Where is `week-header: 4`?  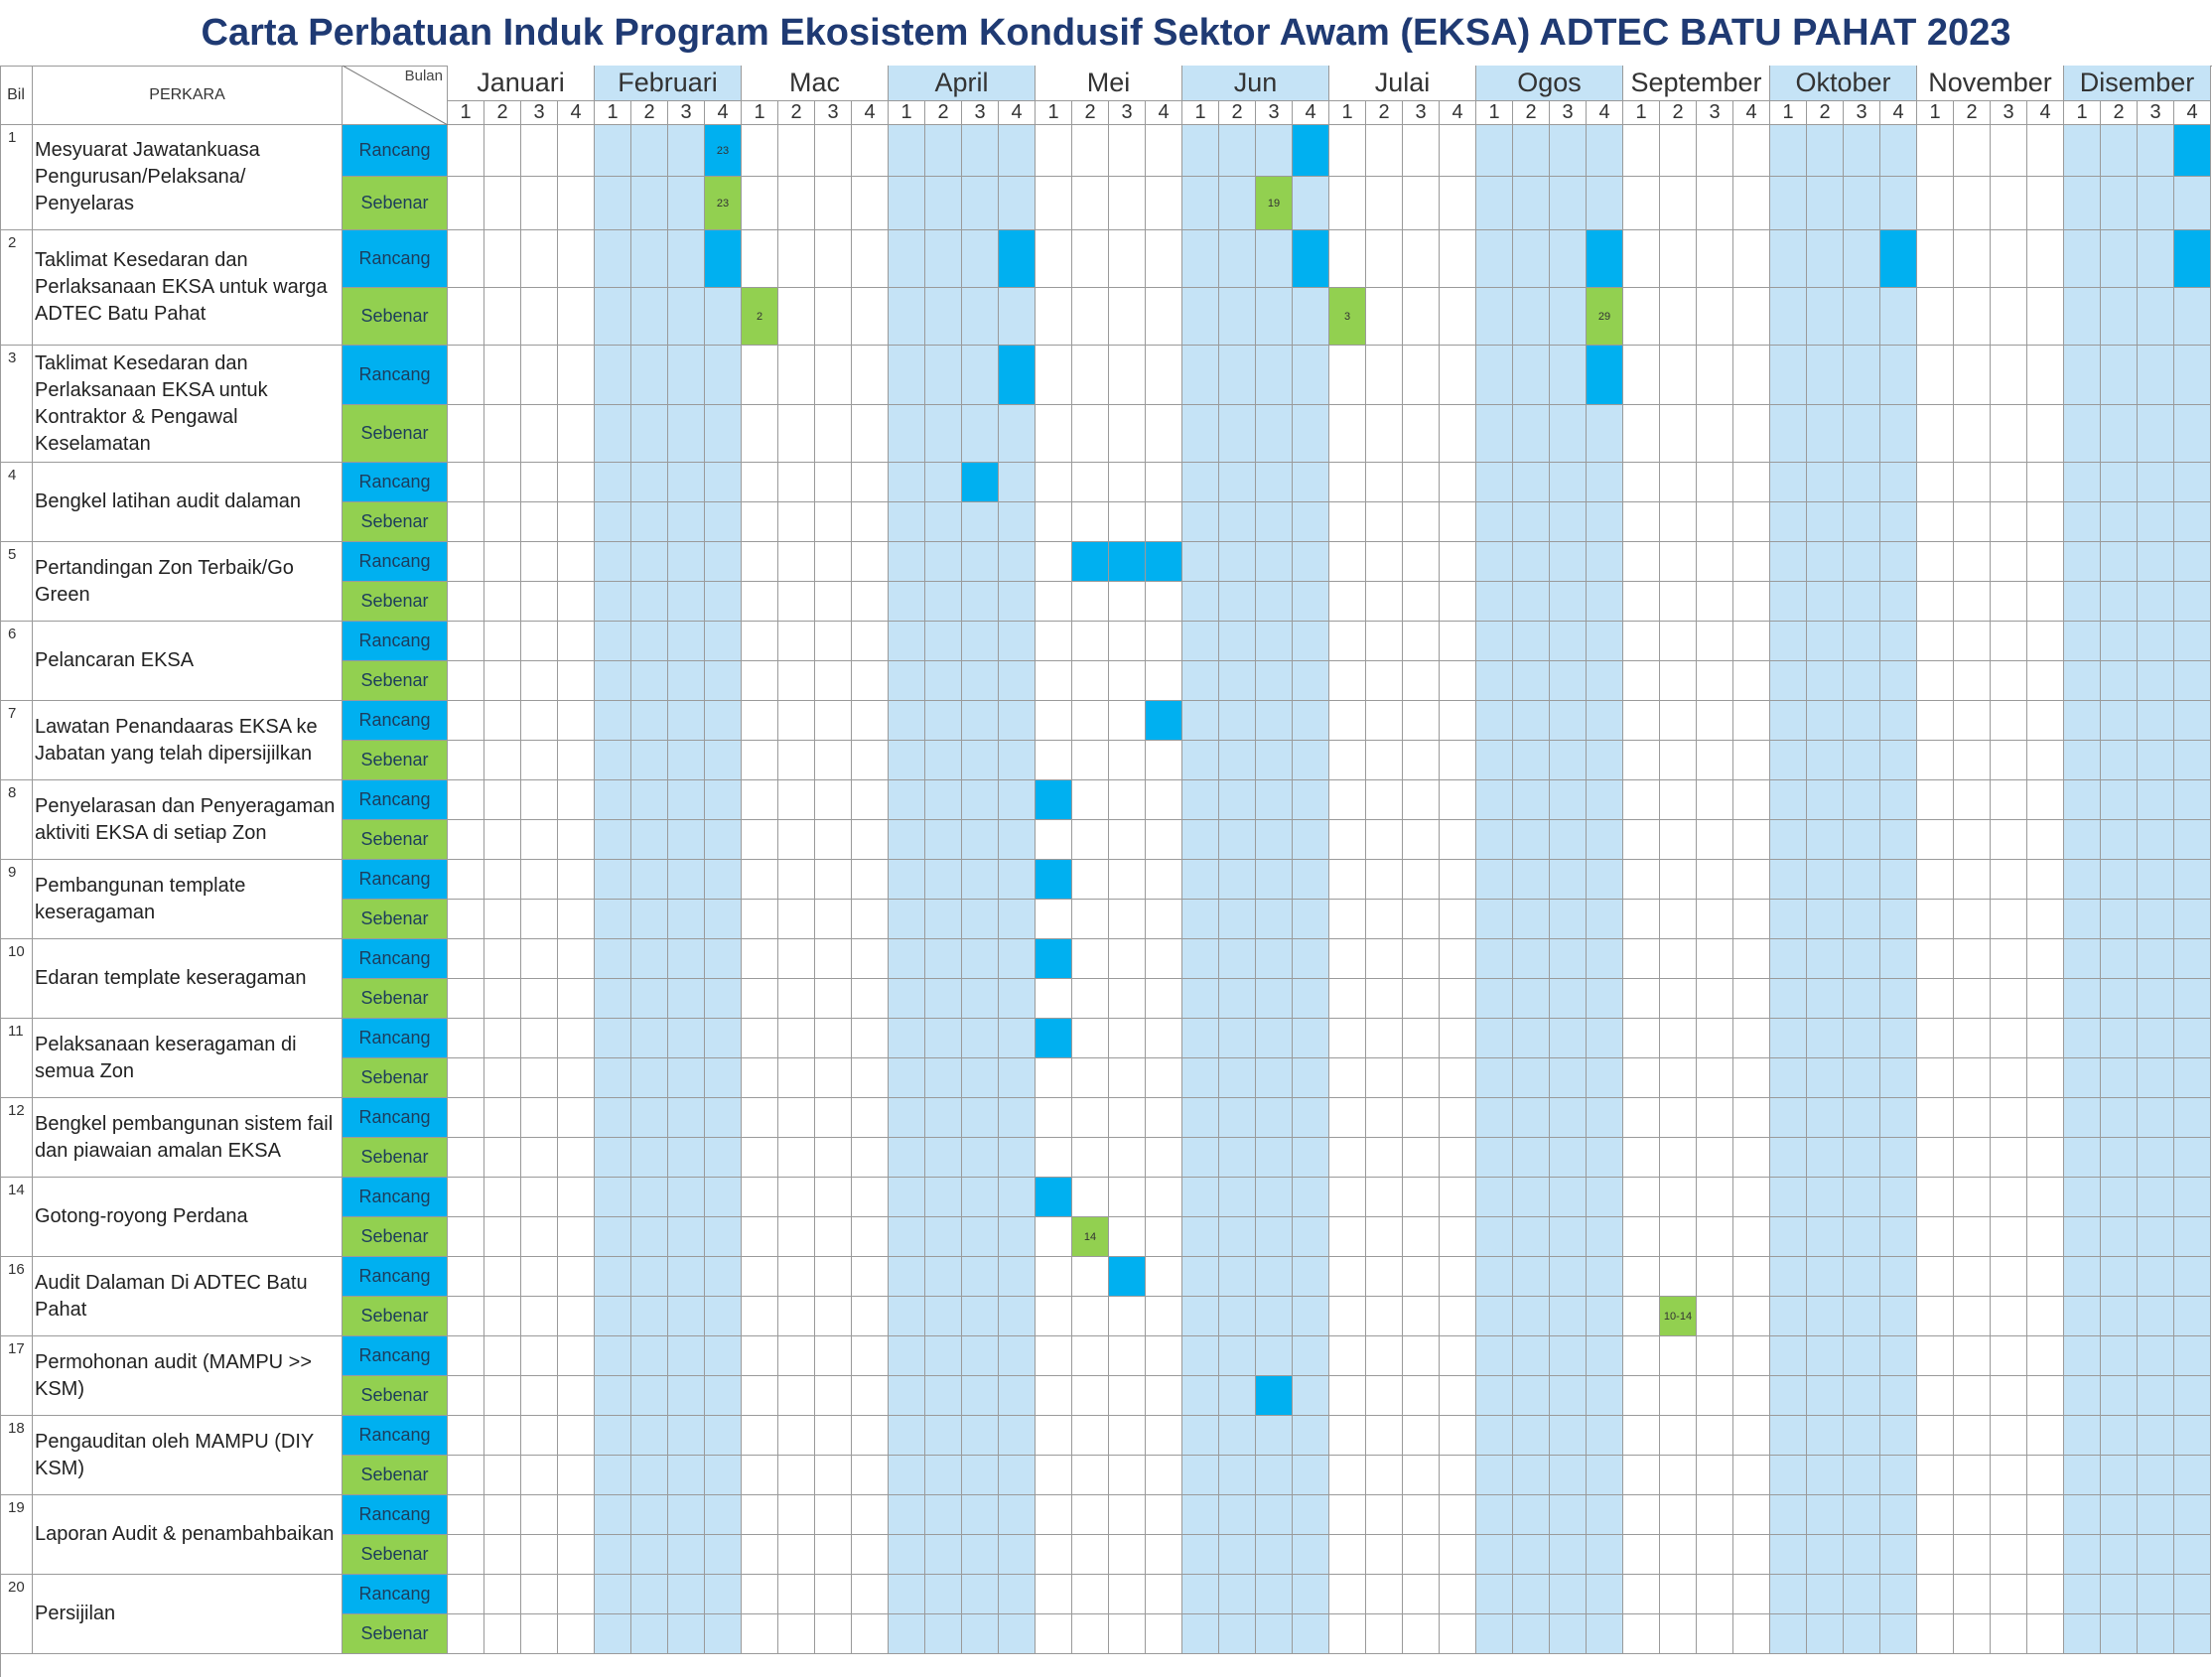
week-header: 4 is located at coordinates (723, 113).